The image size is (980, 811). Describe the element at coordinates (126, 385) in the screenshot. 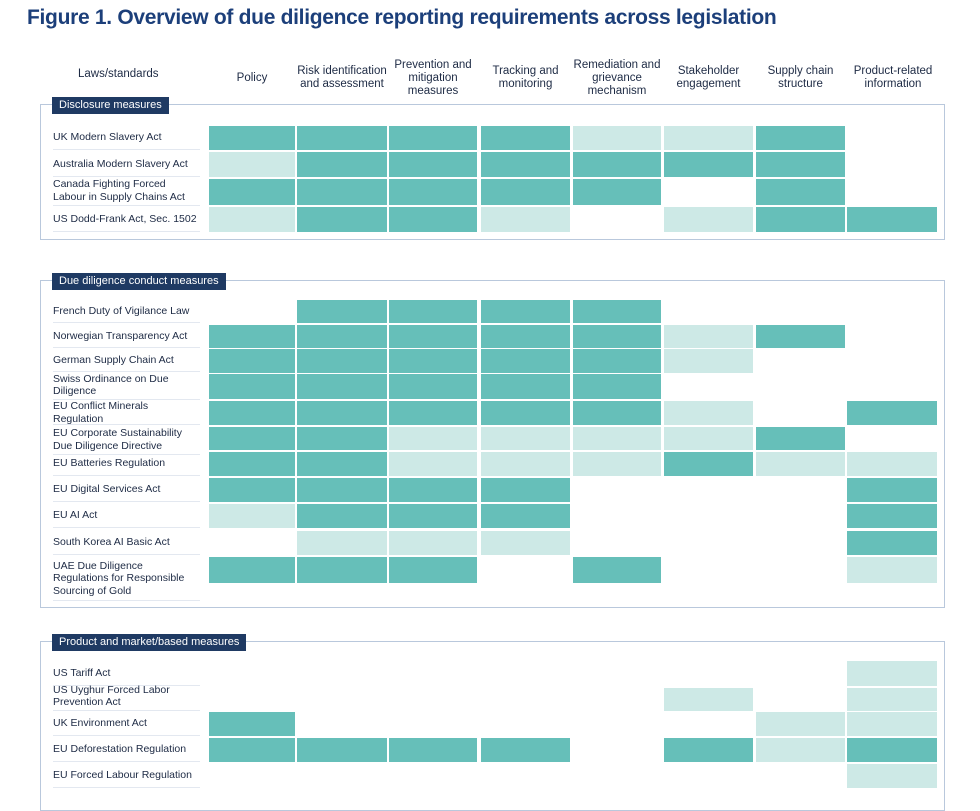

I see `law-name: Swiss Ordinance on Due Diligence` at that location.